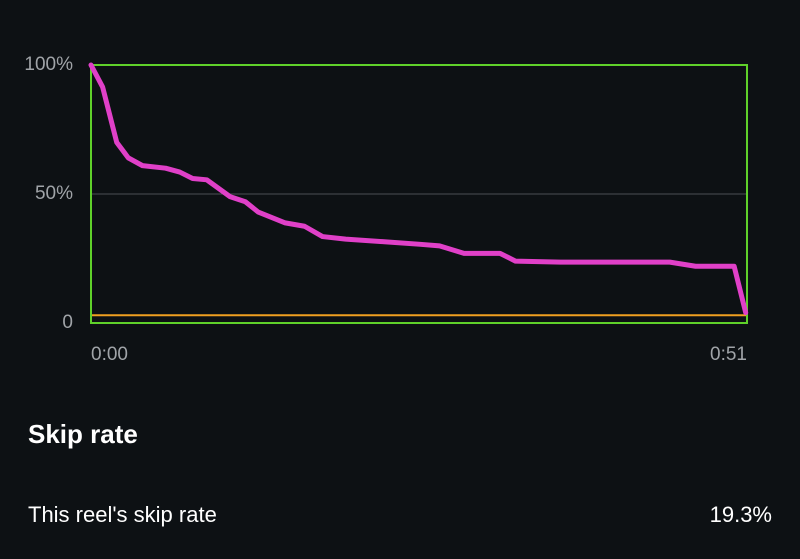 This screenshot has height=559, width=800. I want to click on section-title: Skip rate, so click(83, 434).